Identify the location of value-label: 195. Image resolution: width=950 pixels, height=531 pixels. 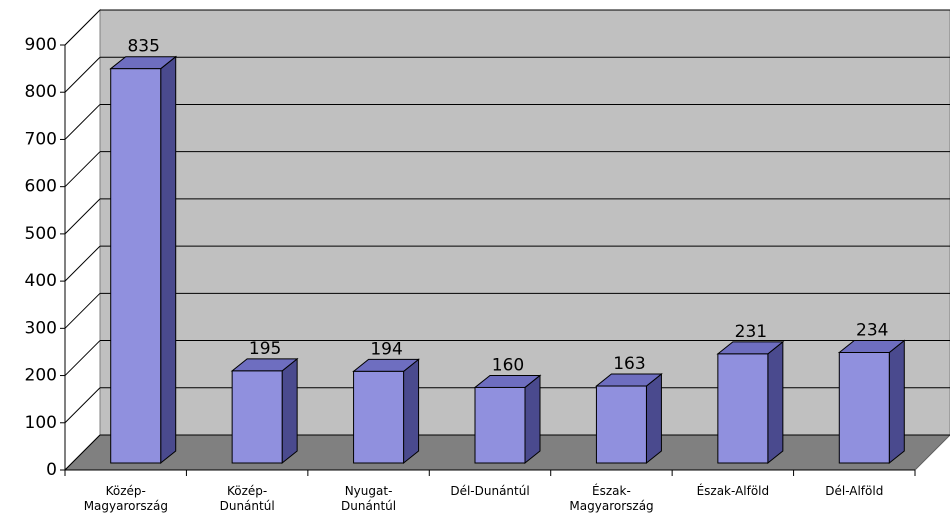
(265, 349).